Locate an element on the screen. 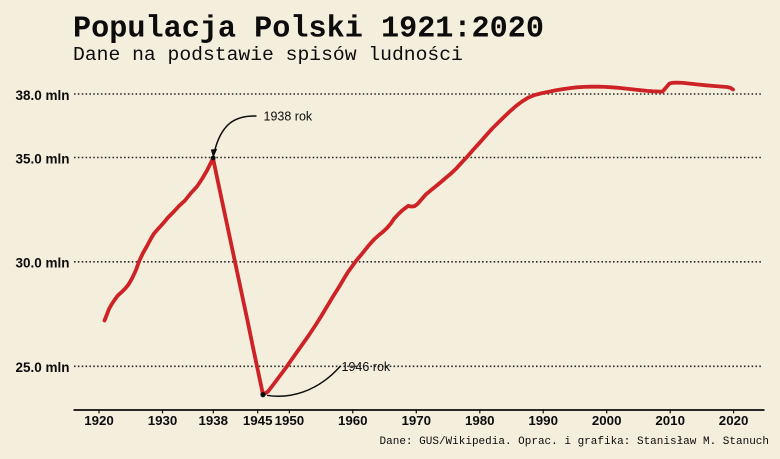 This screenshot has width=780, height=459. svg-text: 38.0 mln is located at coordinates (43, 95).